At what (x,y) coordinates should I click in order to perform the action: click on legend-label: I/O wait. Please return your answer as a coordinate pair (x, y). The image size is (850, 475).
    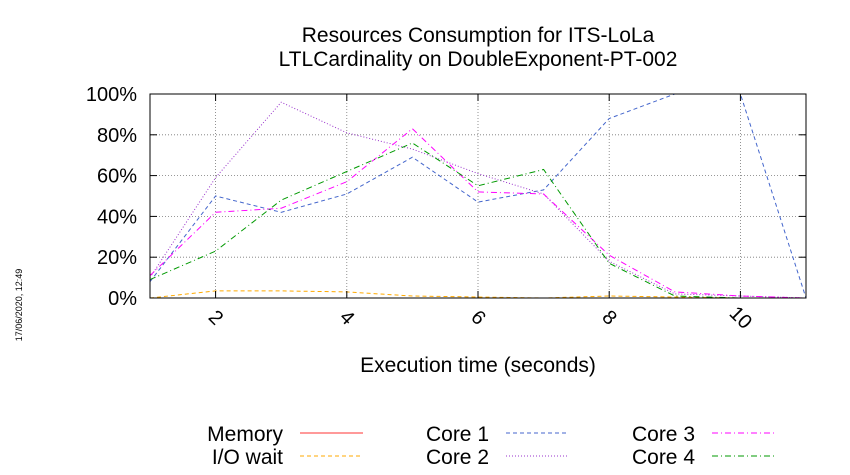
    Looking at the image, I should click on (247, 457).